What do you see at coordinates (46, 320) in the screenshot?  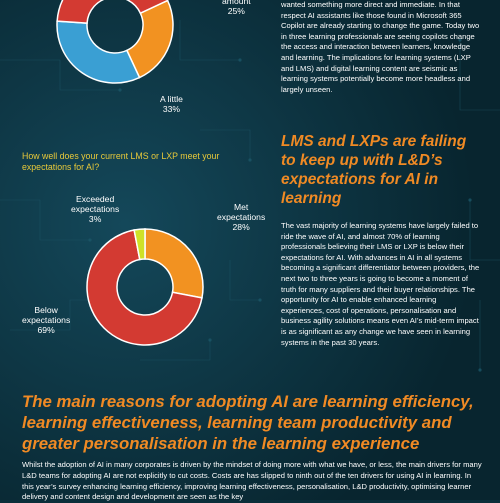 I see `chart2-label-below: Below expectations 69%` at bounding box center [46, 320].